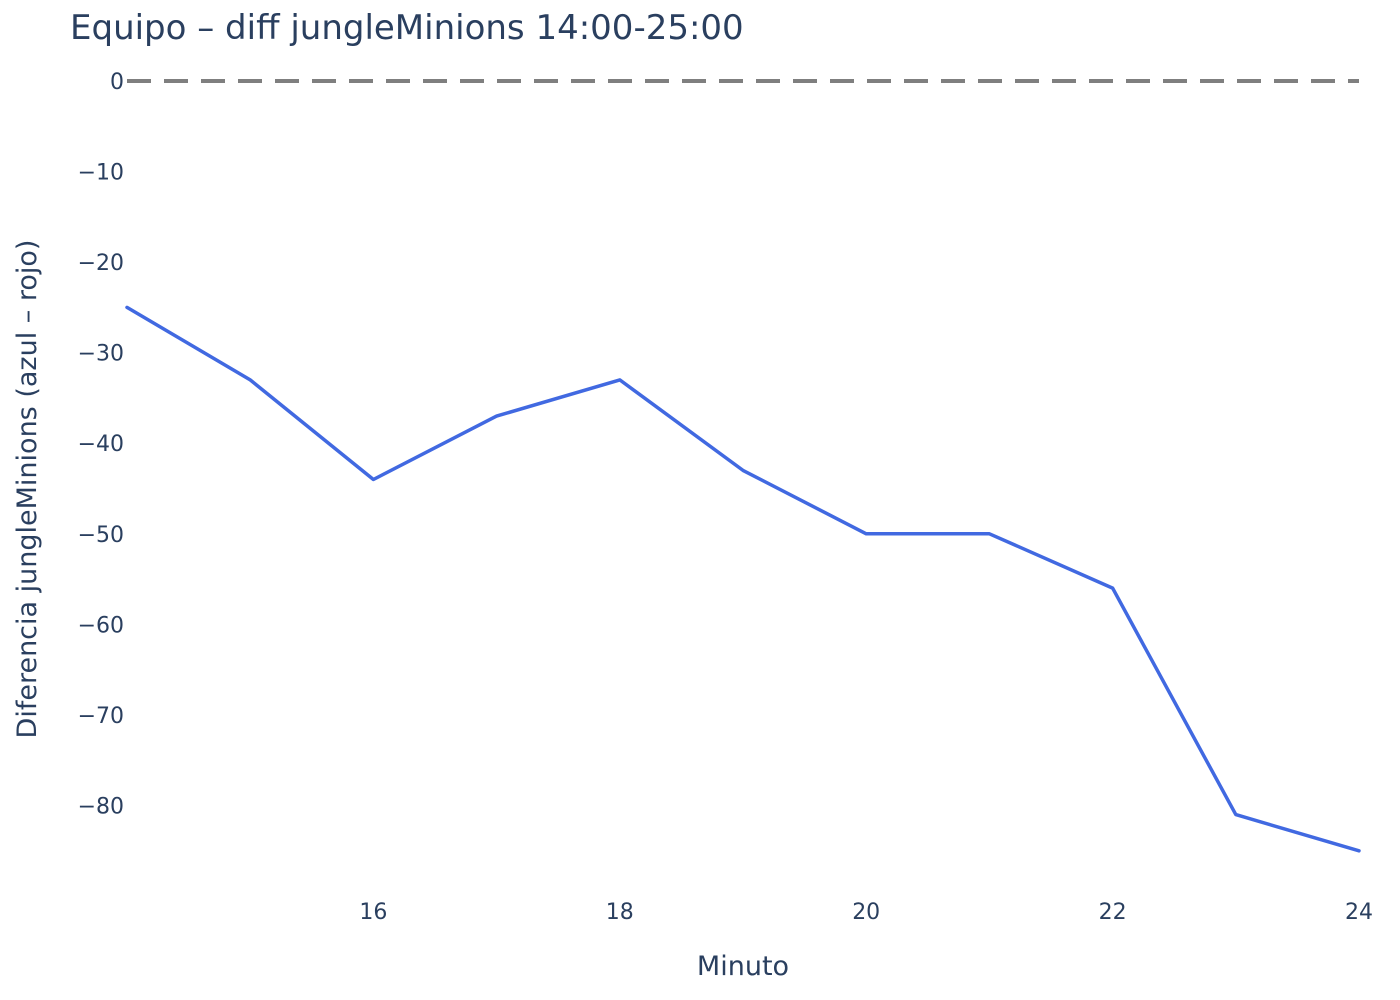  I want to click on y-tick-label: −40, so click(101, 444).